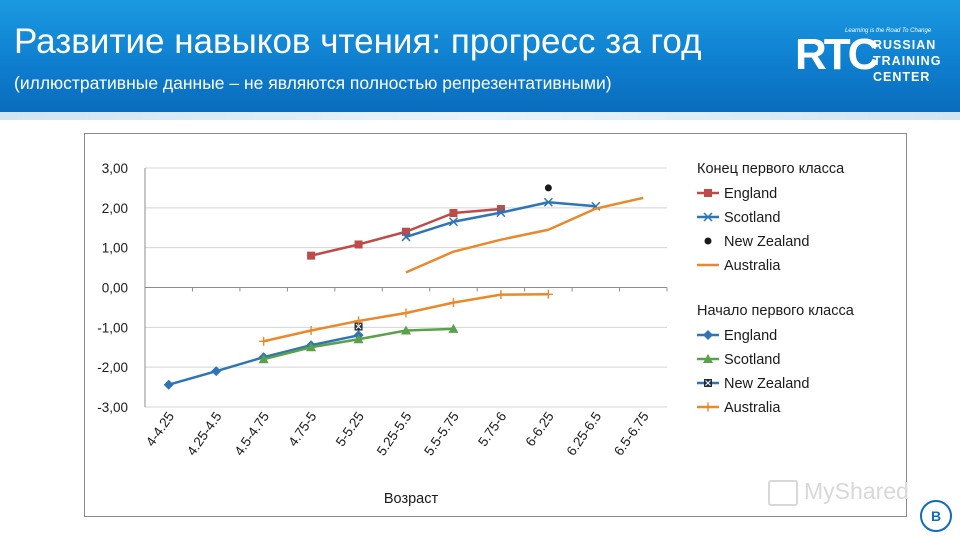 The width and height of the screenshot is (960, 540). I want to click on watermark: MyShared, so click(848, 494).